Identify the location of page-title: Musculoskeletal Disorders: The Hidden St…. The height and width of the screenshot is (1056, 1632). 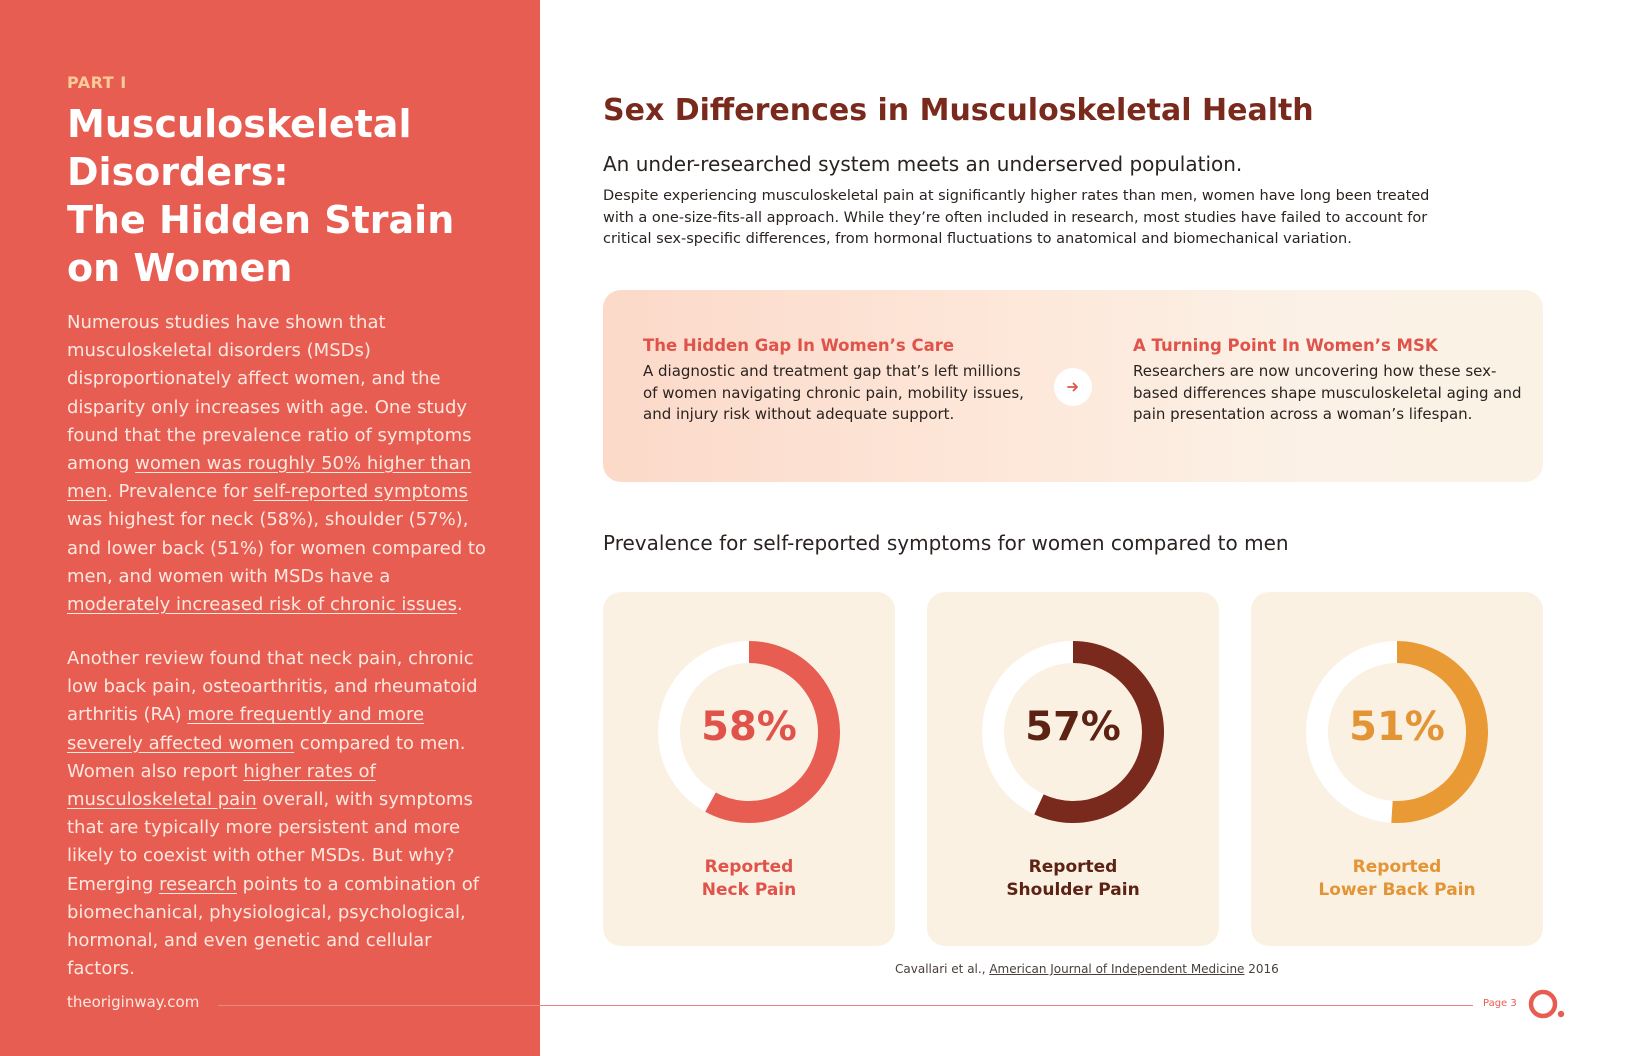
(277, 196).